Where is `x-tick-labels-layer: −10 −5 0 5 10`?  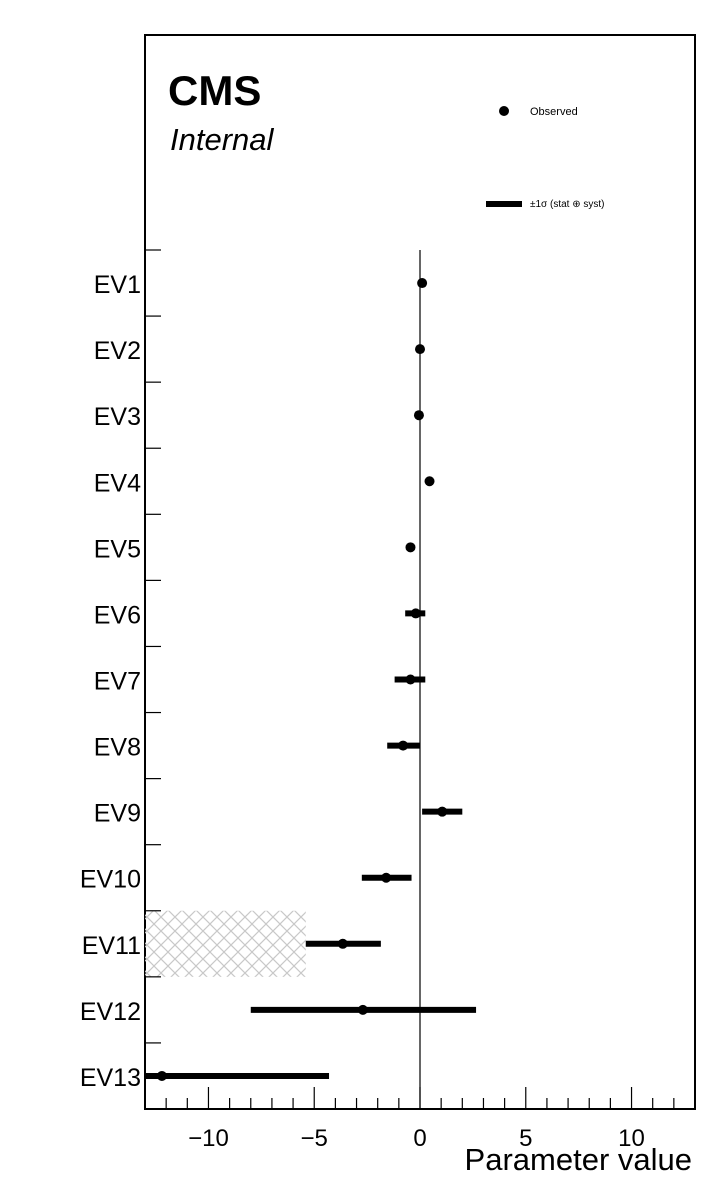 x-tick-labels-layer: −10 −5 0 5 10 is located at coordinates (416, 1138).